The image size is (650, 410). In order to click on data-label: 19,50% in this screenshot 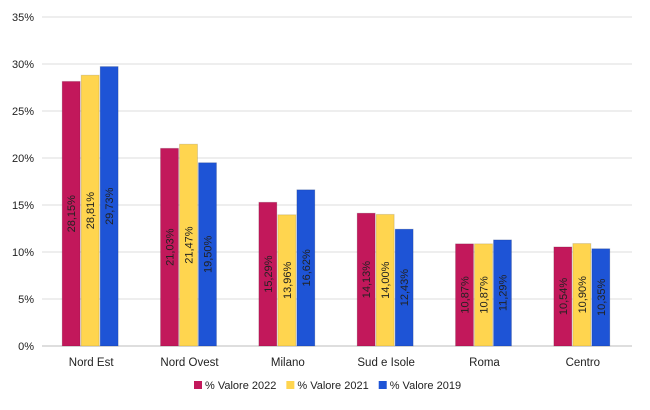, I will do `click(209, 254)`.